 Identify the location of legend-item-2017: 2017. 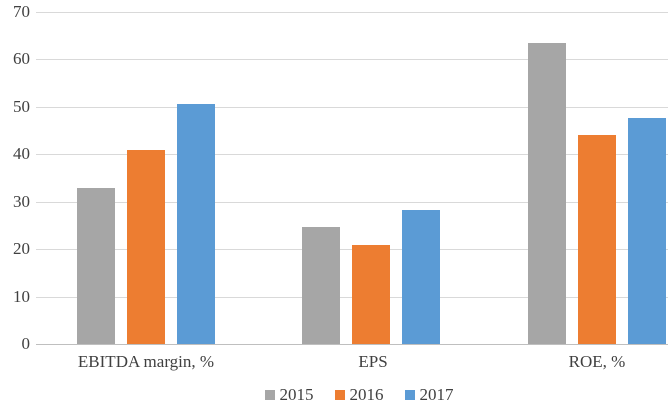
(429, 395).